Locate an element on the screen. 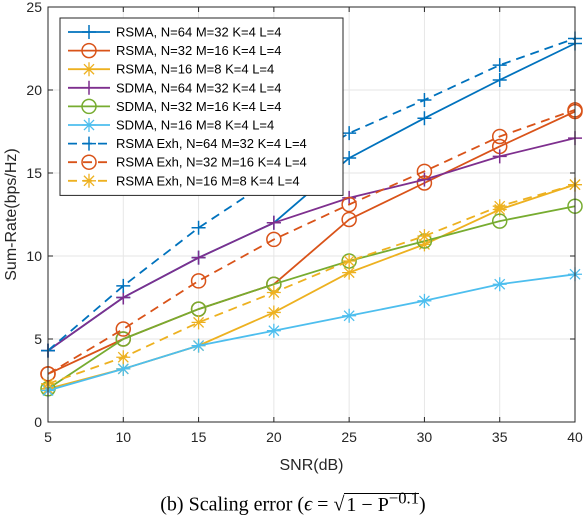 This screenshot has height=522, width=586. legend-label: RSMA Exh, N=32 M=16 K=4 L=4 is located at coordinates (211, 162).